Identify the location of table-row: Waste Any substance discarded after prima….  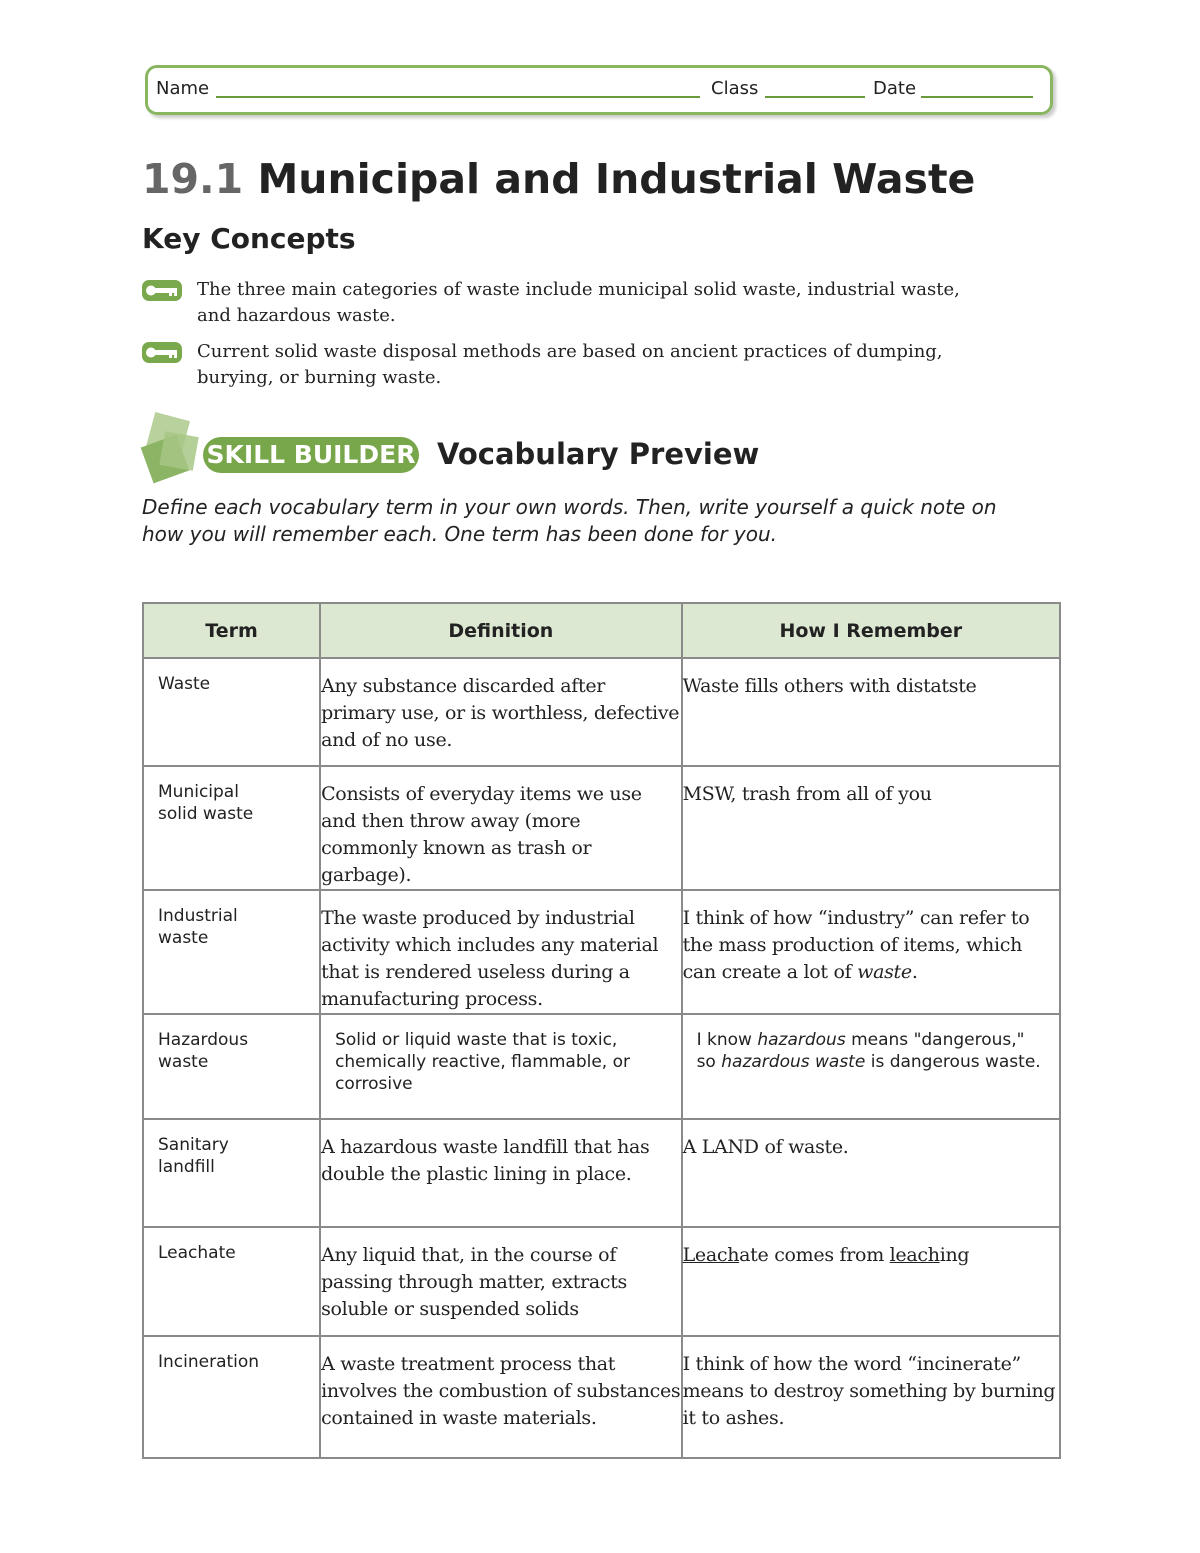
(601, 712).